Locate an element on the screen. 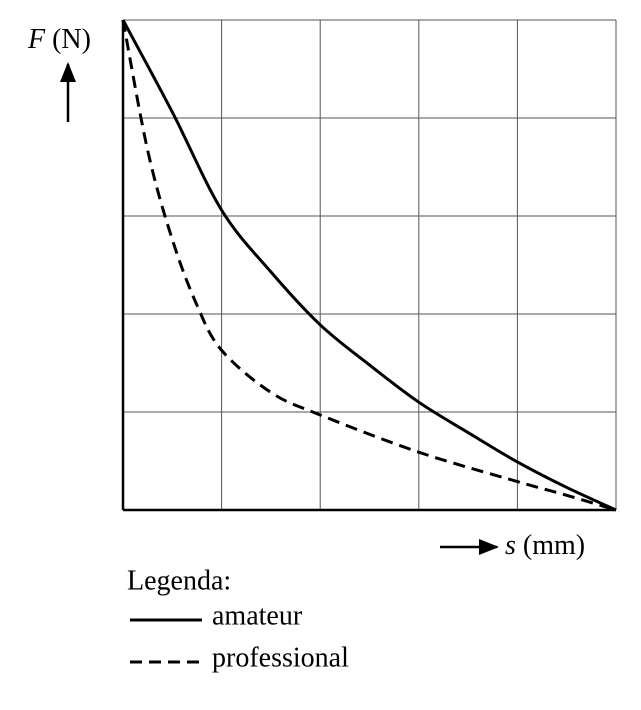 The image size is (641, 710). legend-title: Legenda: is located at coordinates (179, 580).